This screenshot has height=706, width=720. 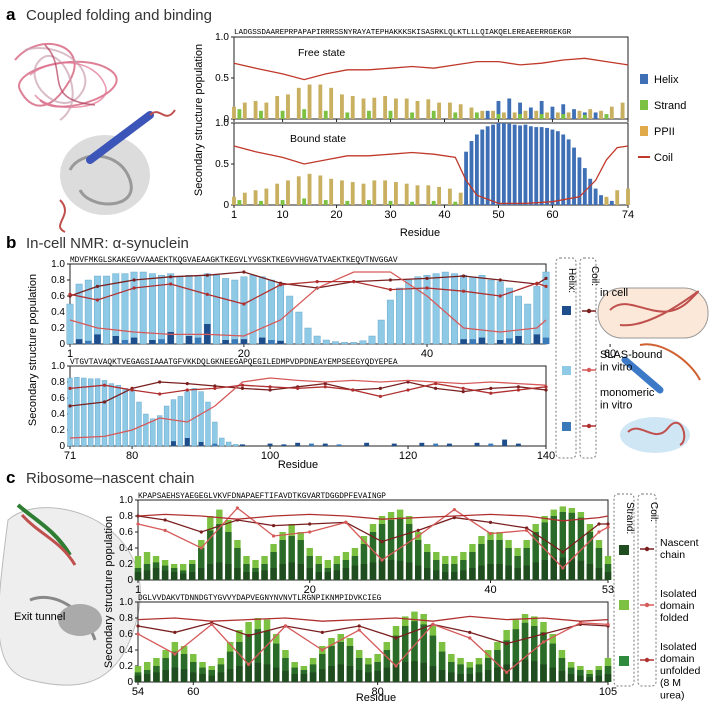 What do you see at coordinates (464, 291) in the screenshot?
I see `point-b-1-coil-monomeric` at bounding box center [464, 291].